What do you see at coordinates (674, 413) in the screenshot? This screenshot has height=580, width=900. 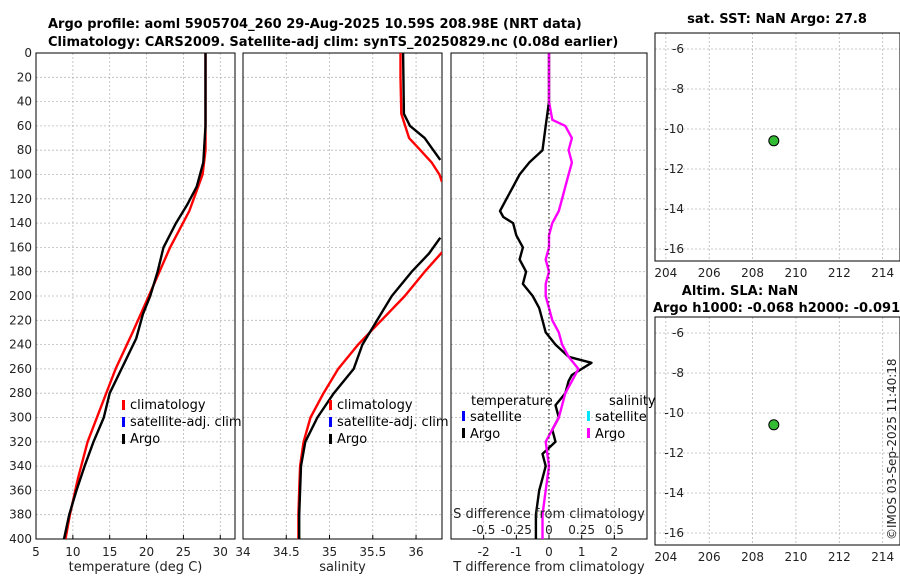 I see `y-tick-label: -10` at bounding box center [674, 413].